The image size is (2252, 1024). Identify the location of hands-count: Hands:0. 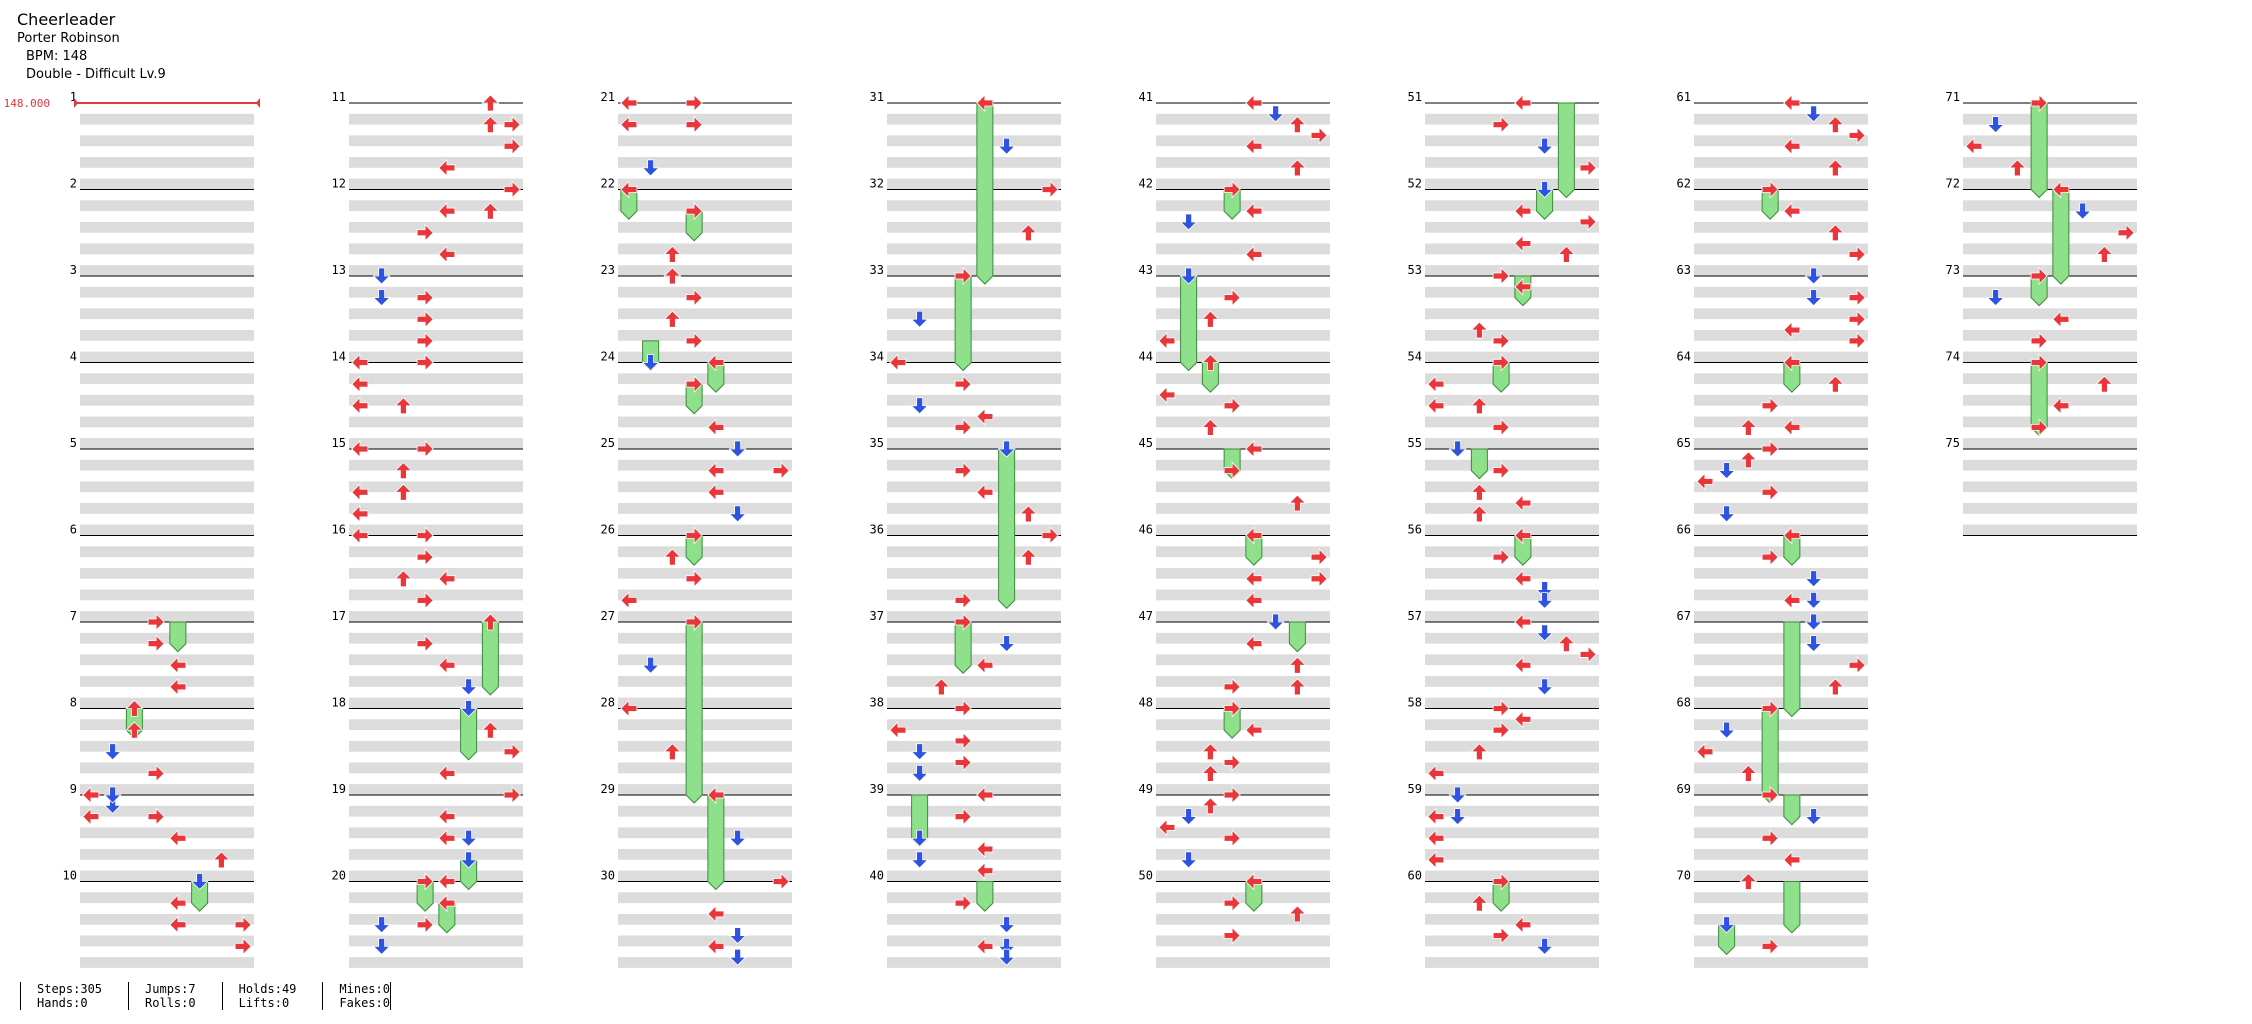
(62, 1003).